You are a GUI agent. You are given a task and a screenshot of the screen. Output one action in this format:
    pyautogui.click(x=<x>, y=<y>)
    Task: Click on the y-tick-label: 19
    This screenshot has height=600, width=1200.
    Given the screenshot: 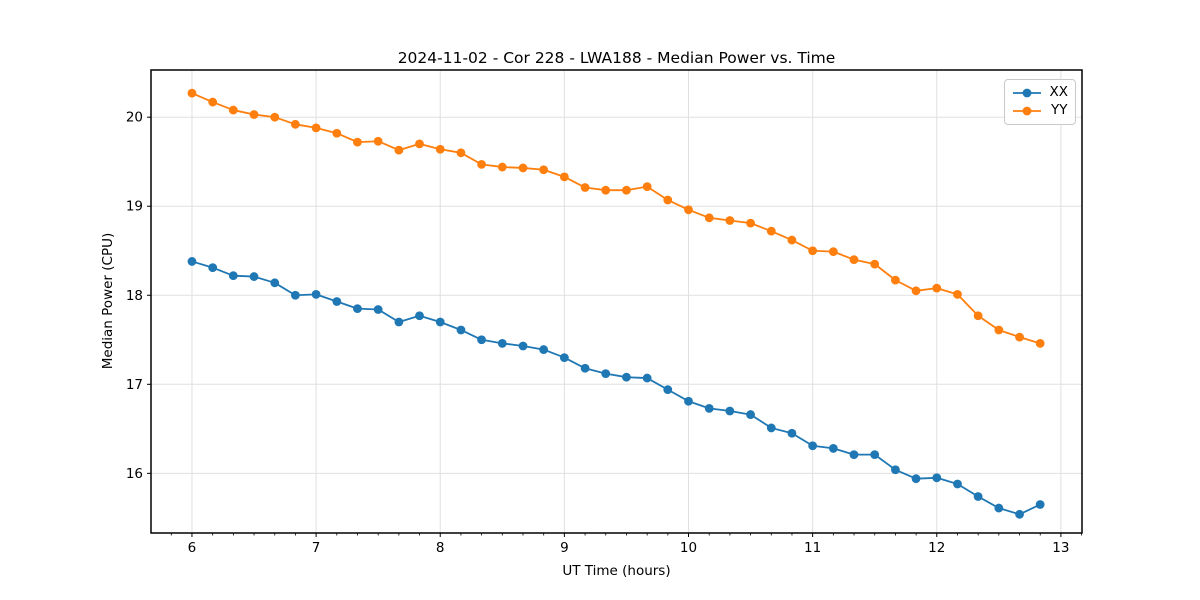 What is the action you would take?
    pyautogui.click(x=134, y=207)
    